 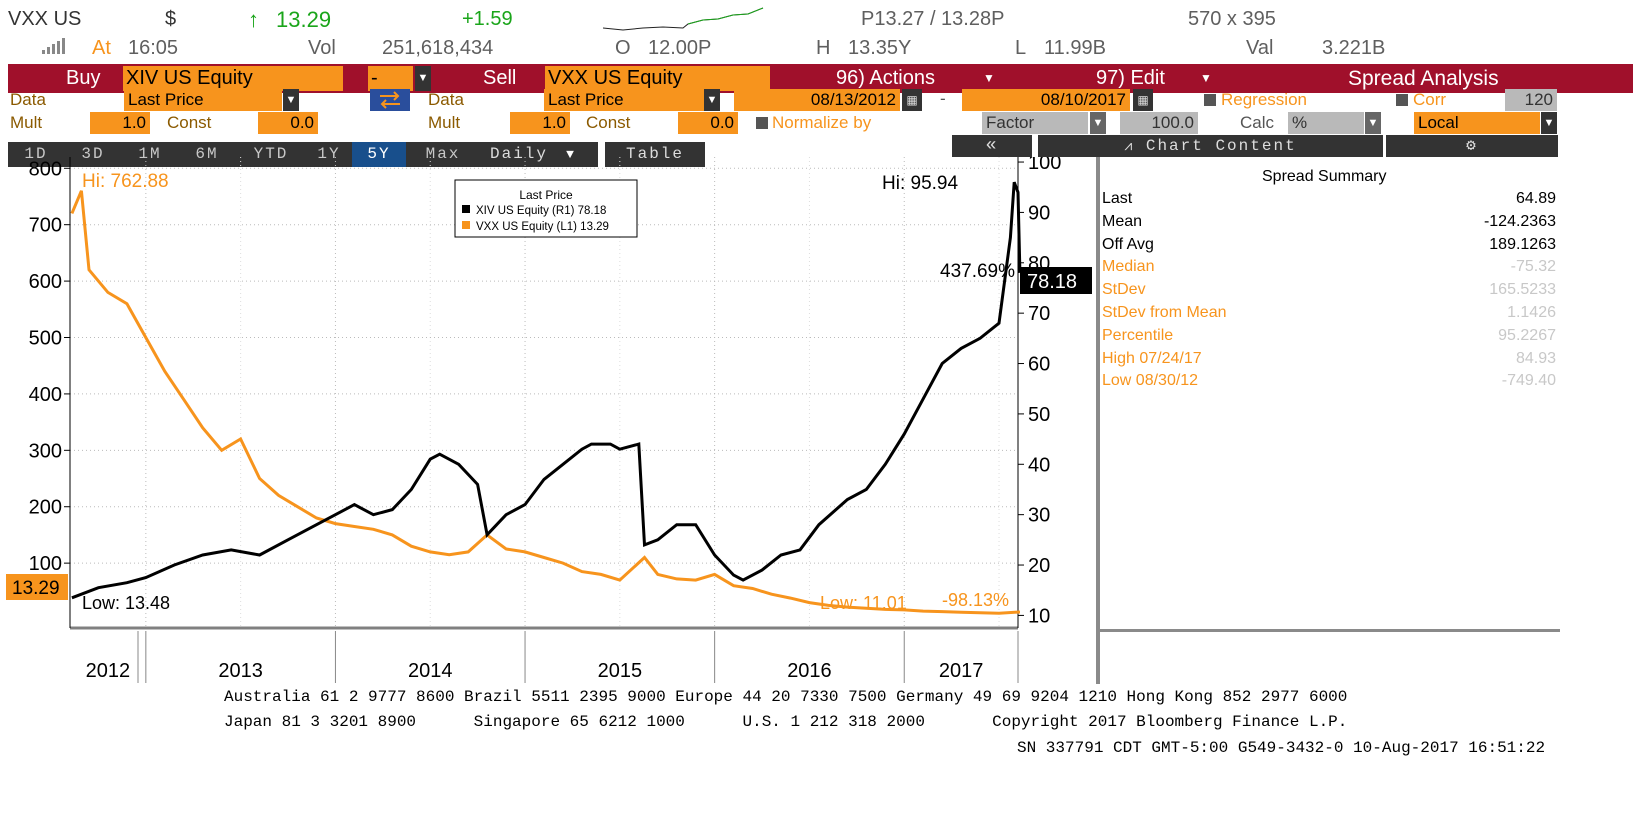 What do you see at coordinates (36, 154) in the screenshot?
I see `tab-1d: 1D` at bounding box center [36, 154].